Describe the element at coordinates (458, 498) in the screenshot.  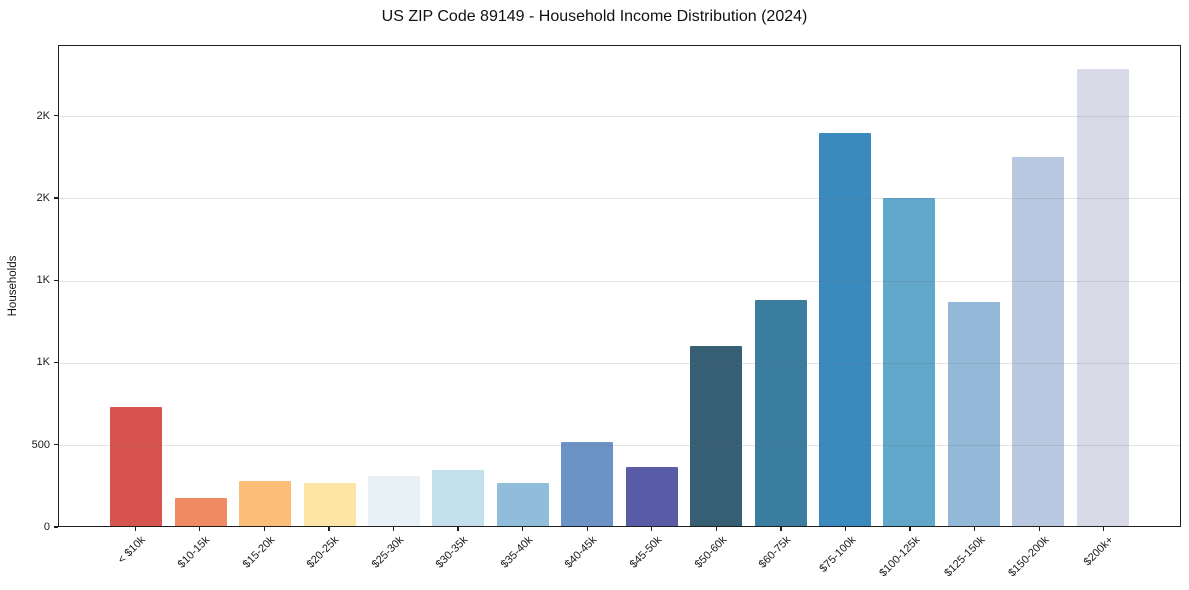
I see `bar-$30-35k` at that location.